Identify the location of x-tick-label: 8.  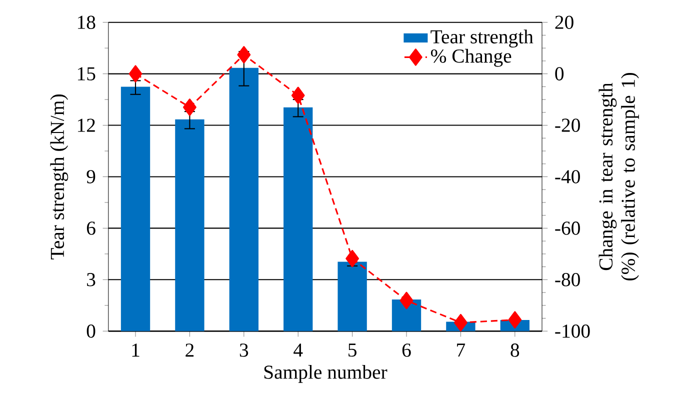
(515, 350).